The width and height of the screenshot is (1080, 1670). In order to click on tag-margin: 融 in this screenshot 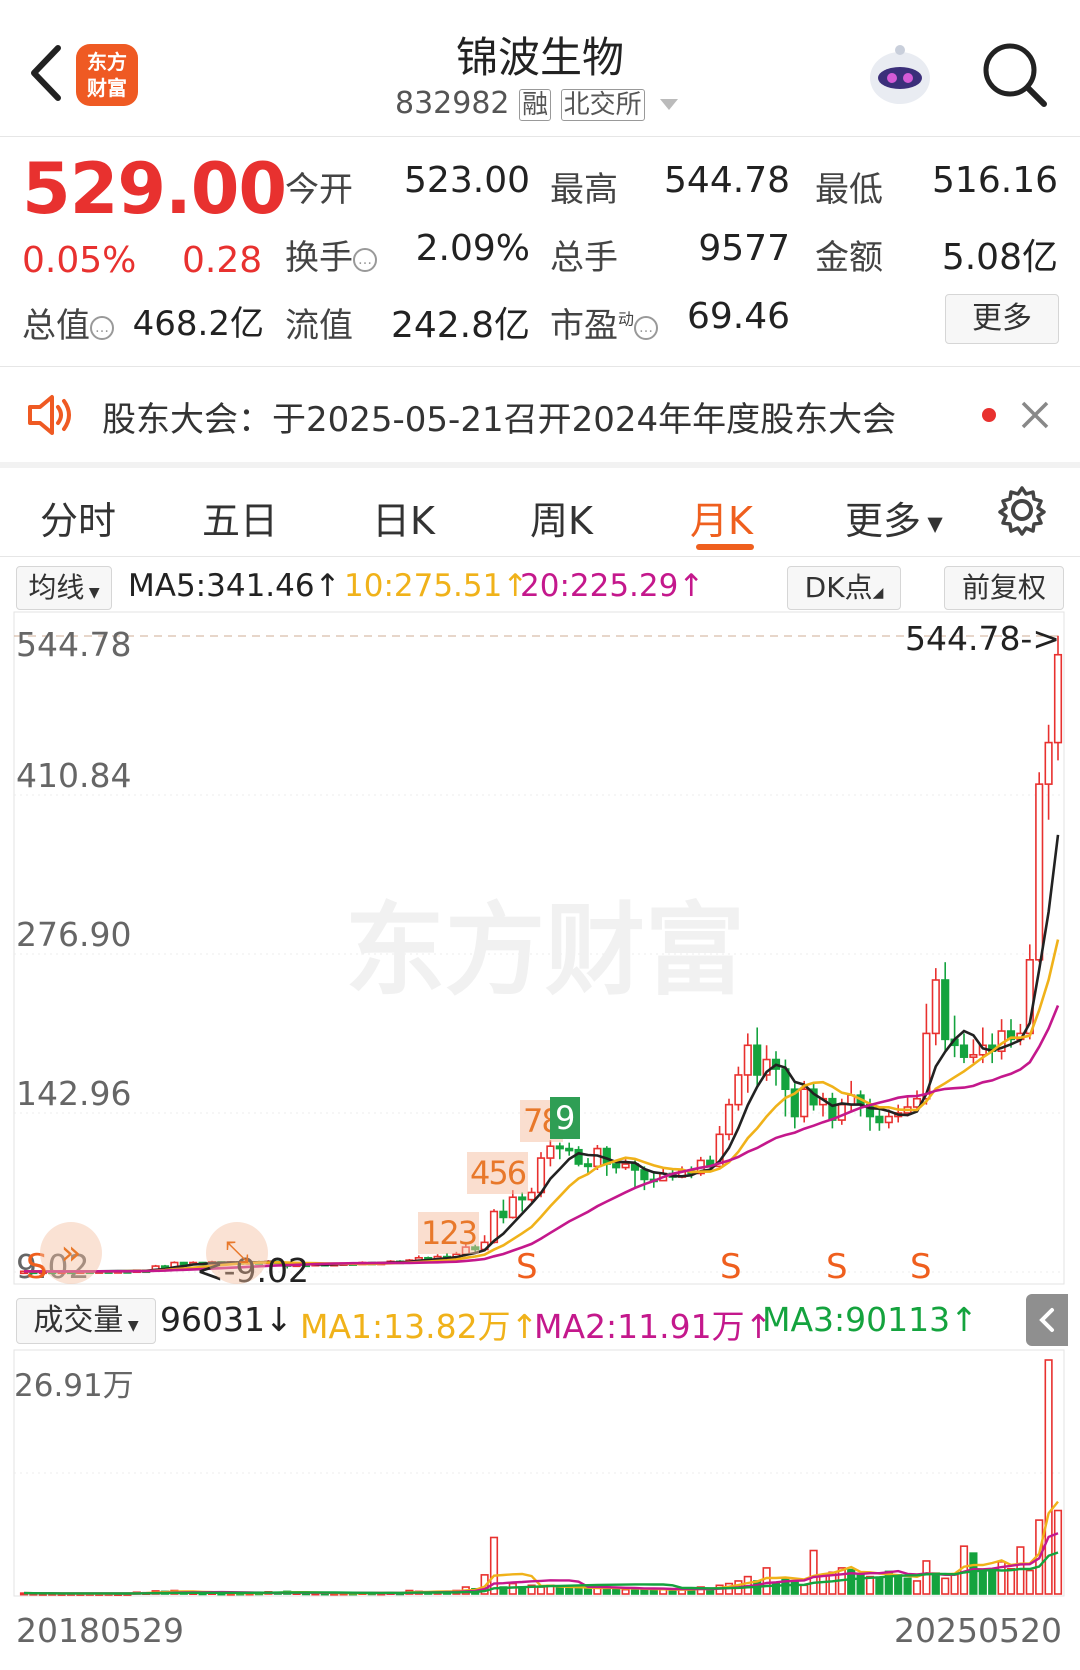, I will do `click(535, 105)`.